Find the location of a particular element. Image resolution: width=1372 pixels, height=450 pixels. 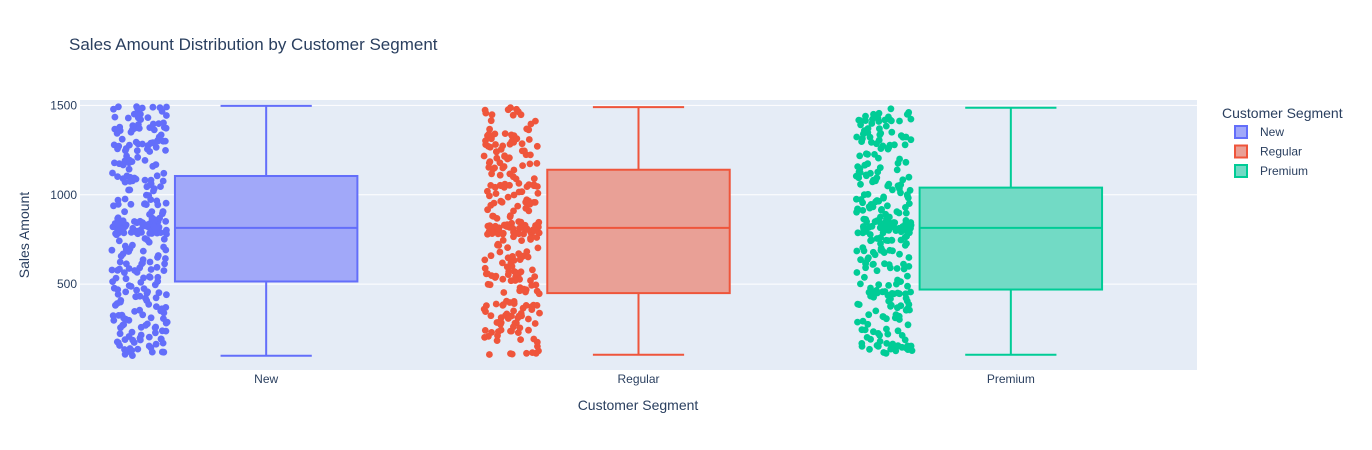

legend-label-regular: Regular is located at coordinates (1281, 152).